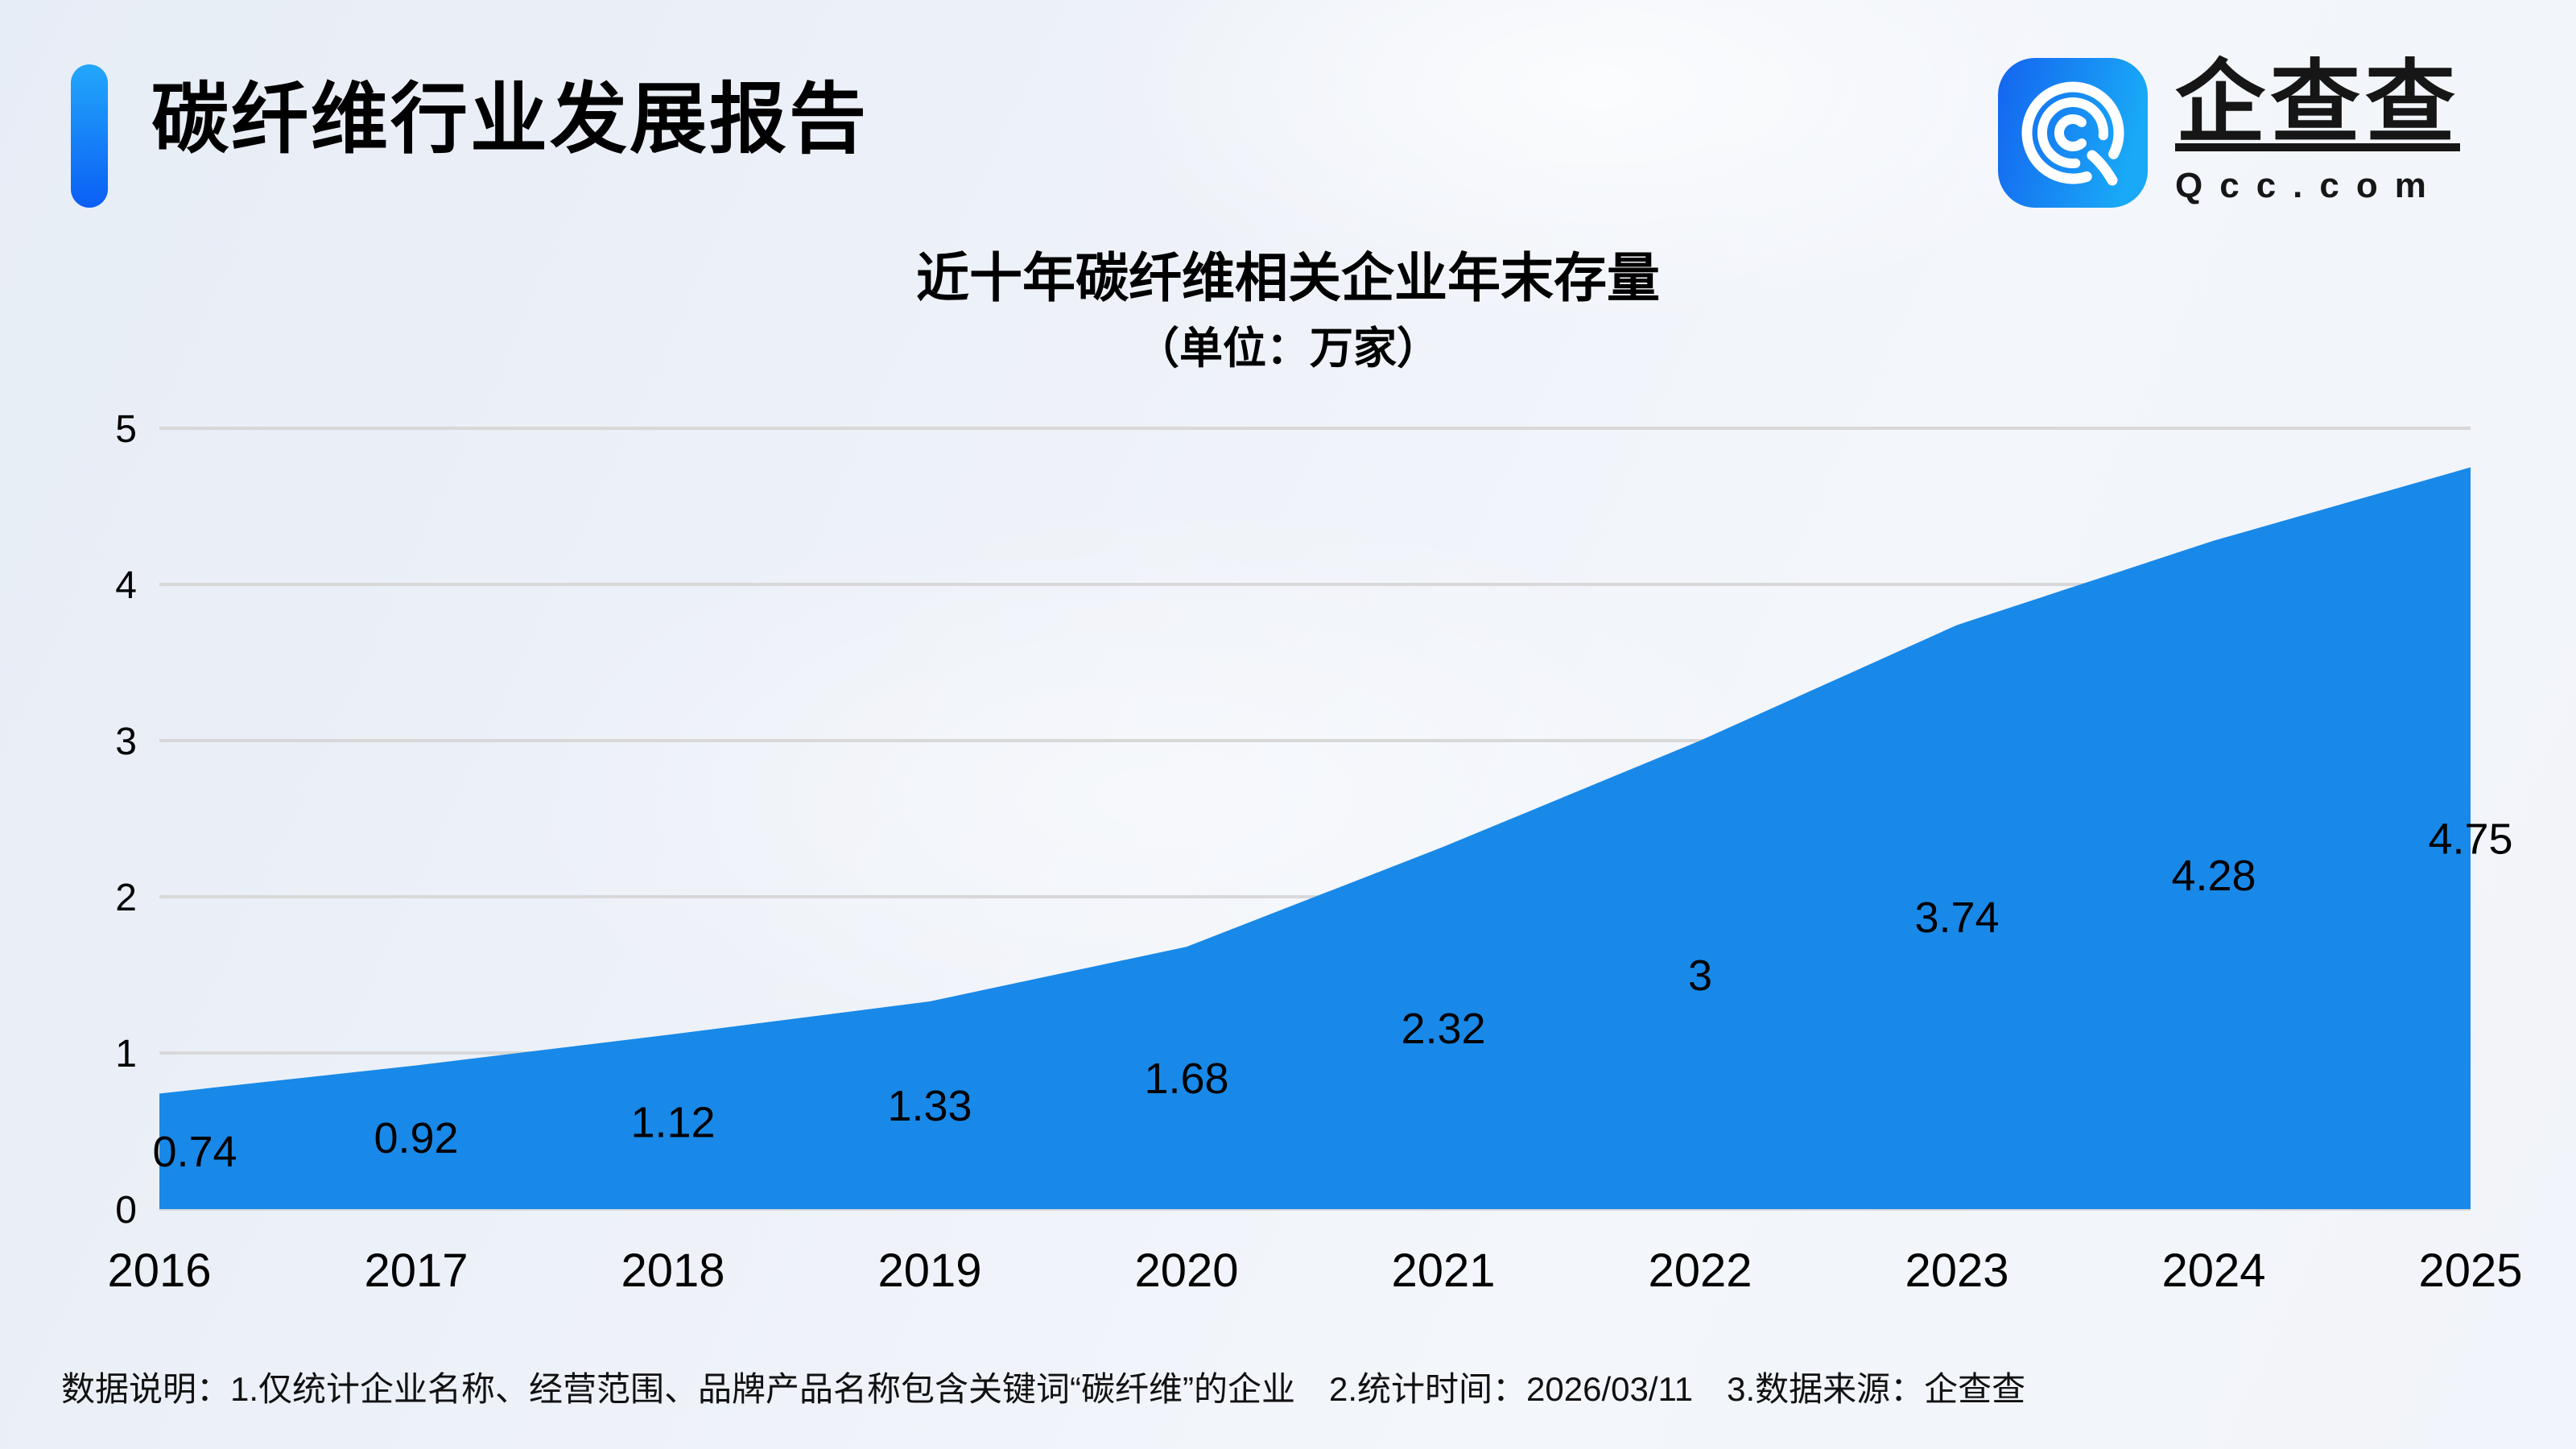 This screenshot has height=1449, width=2576. Describe the element at coordinates (929, 1271) in the screenshot. I see `x-tick-label-2019: 2019` at that location.